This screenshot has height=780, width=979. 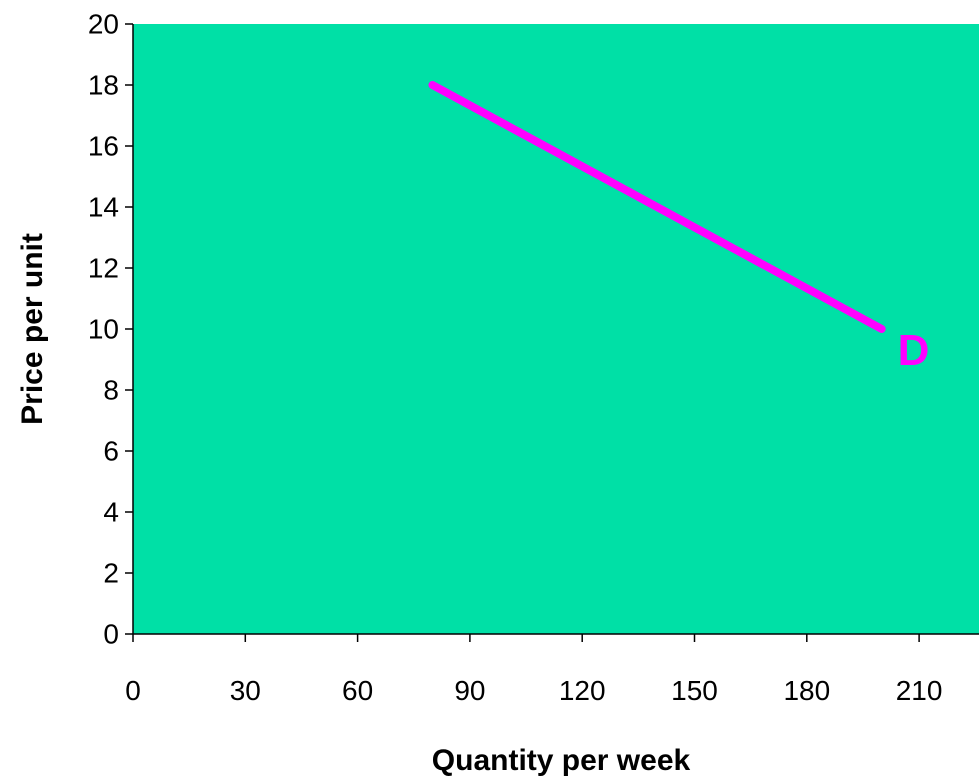 What do you see at coordinates (103, 268) in the screenshot?
I see `y-tick-label: 12` at bounding box center [103, 268].